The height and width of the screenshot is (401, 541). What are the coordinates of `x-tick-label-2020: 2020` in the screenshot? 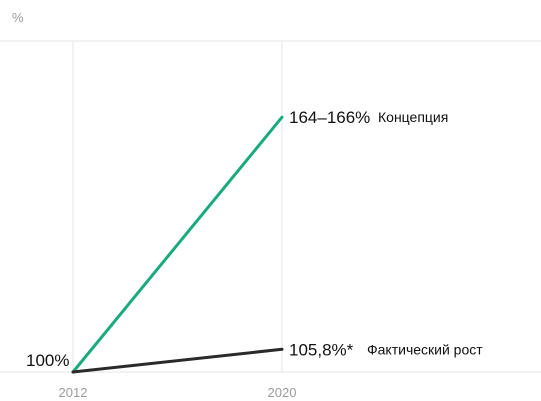 It's located at (282, 392).